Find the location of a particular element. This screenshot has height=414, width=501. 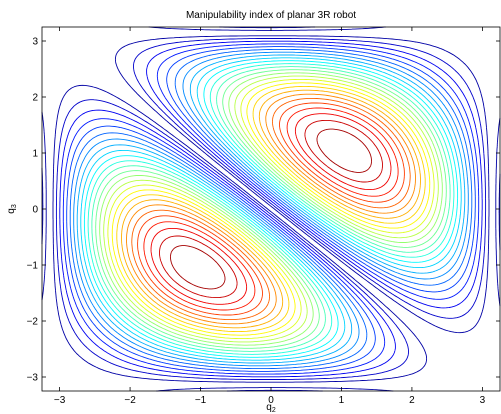

x-tick-label: 3 is located at coordinates (483, 400).